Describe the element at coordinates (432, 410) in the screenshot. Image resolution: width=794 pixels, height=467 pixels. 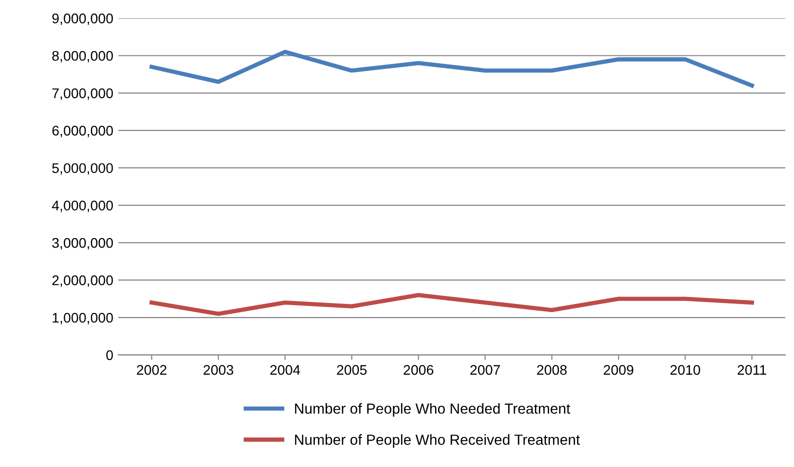
I see `legend-label: Number of People Who Needed Treatment` at that location.